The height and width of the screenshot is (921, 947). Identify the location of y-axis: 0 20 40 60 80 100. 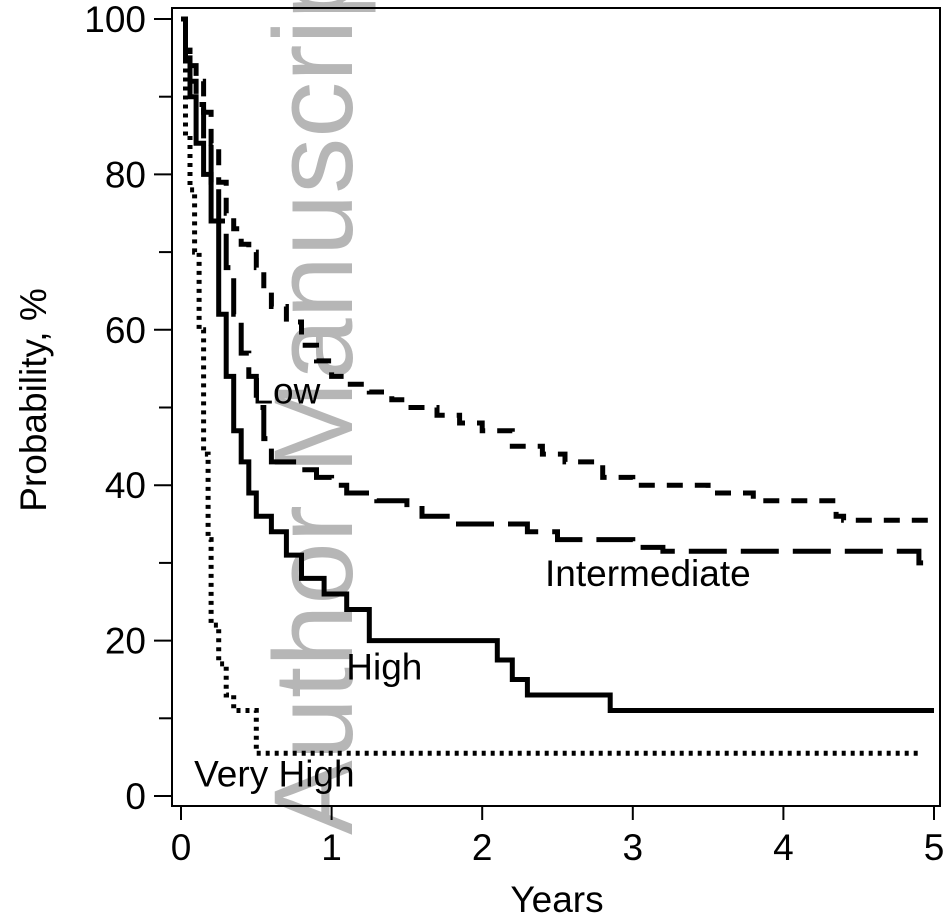
(128, 408).